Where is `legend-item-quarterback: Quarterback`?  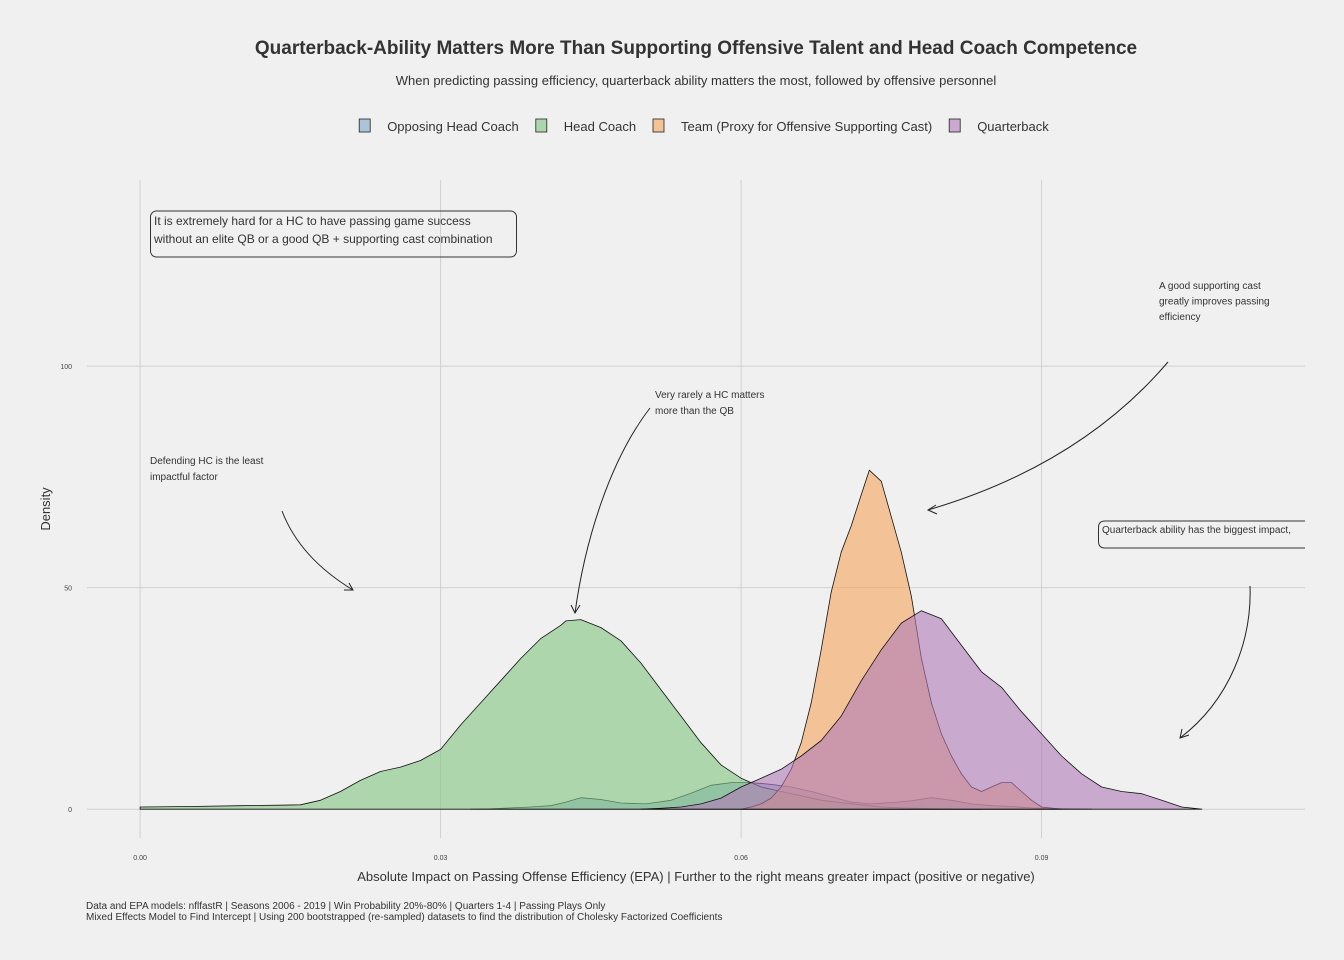
legend-item-quarterback: Quarterback is located at coordinates (998, 126).